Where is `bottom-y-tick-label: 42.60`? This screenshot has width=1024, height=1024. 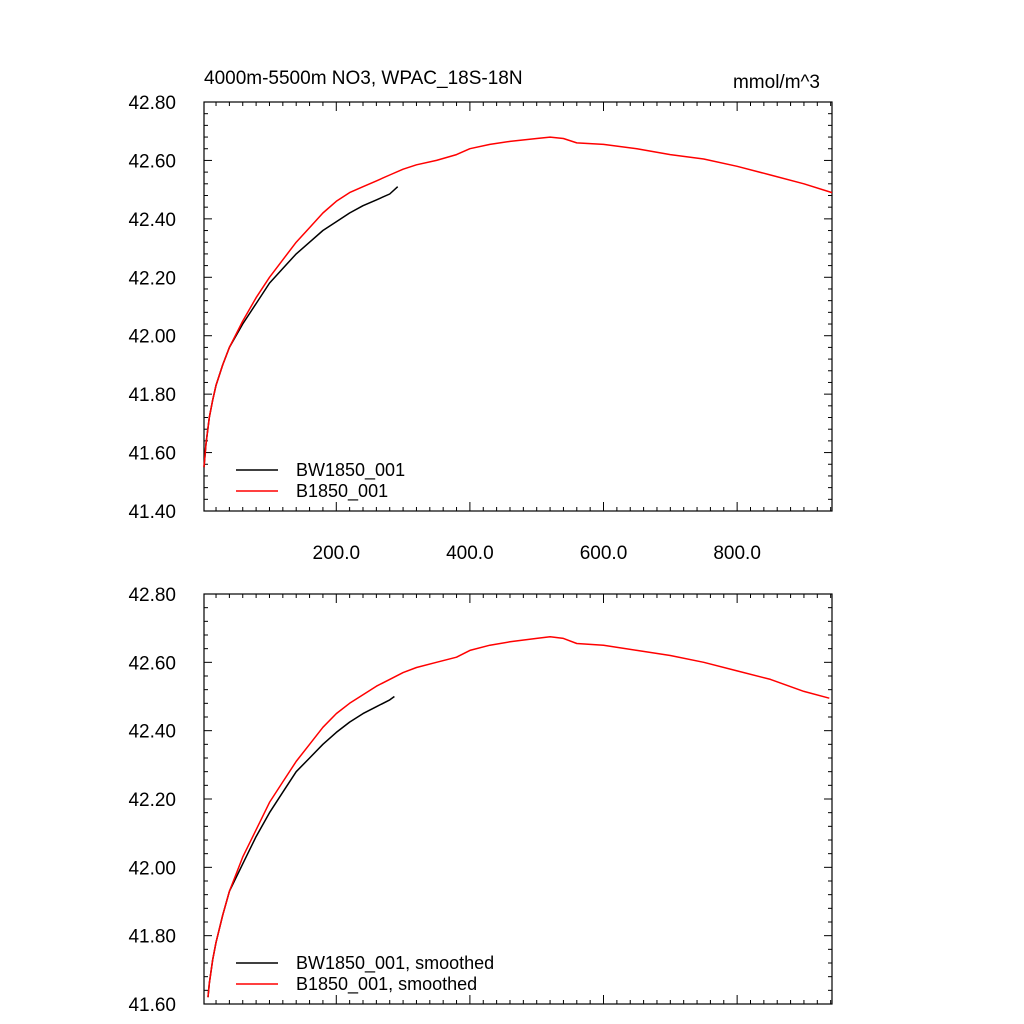 bottom-y-tick-label: 42.60 is located at coordinates (152, 663).